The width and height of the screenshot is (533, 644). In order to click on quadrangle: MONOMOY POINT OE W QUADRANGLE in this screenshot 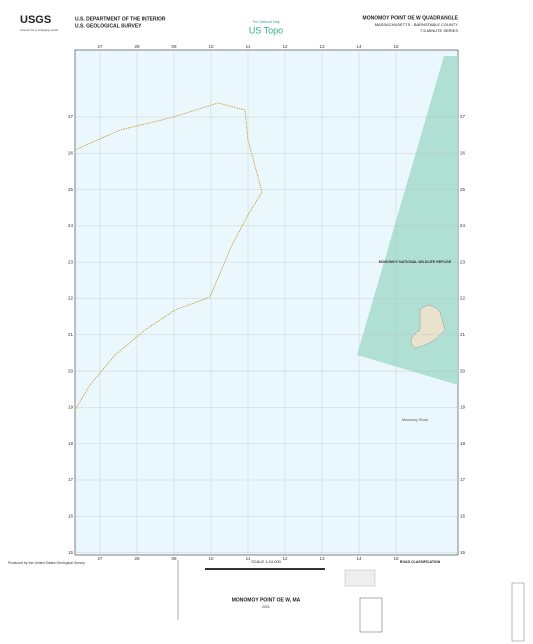, I will do `click(411, 18)`.